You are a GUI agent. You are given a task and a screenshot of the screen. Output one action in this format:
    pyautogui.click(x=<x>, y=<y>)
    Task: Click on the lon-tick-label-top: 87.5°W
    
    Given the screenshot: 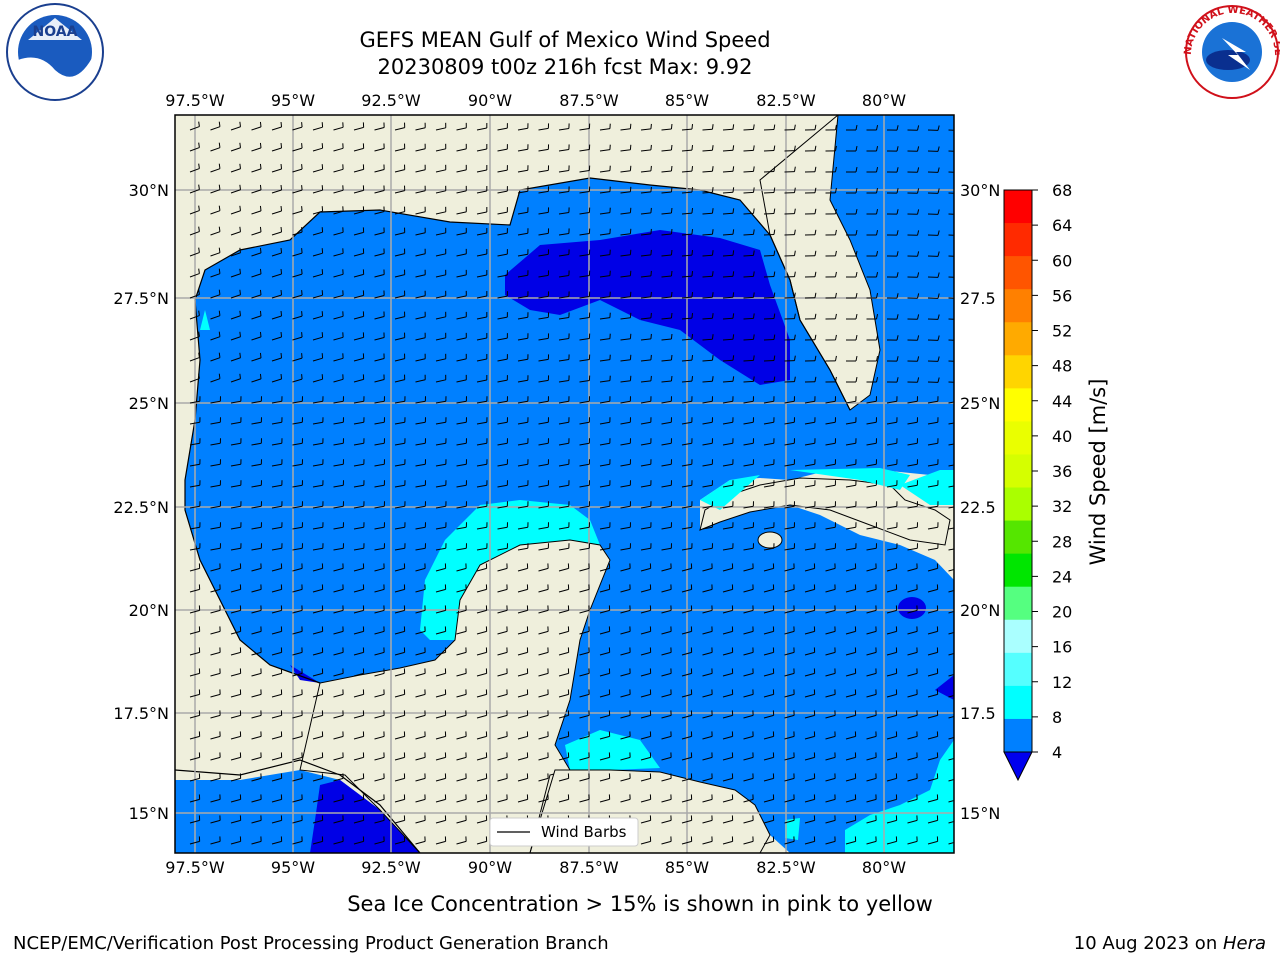 What is the action you would take?
    pyautogui.click(x=589, y=100)
    